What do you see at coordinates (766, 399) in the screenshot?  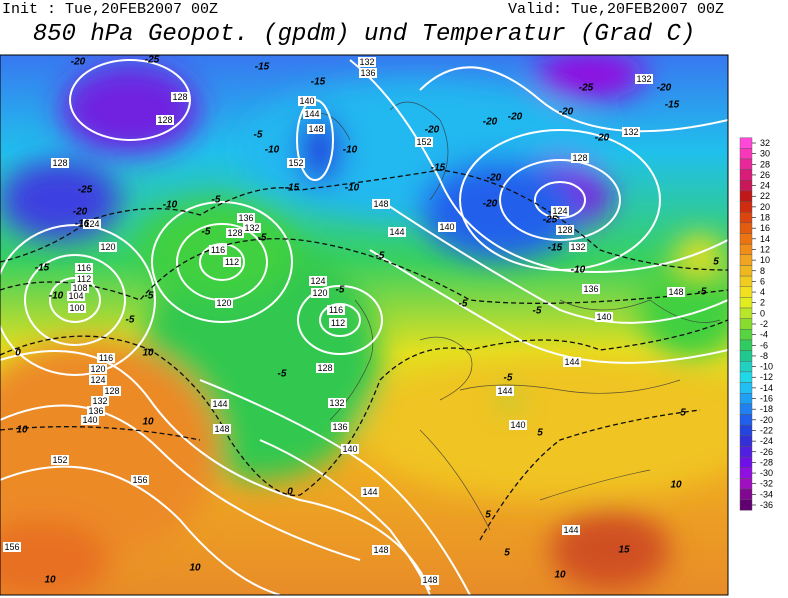 I see `colorbar-tick-label: -16` at bounding box center [766, 399].